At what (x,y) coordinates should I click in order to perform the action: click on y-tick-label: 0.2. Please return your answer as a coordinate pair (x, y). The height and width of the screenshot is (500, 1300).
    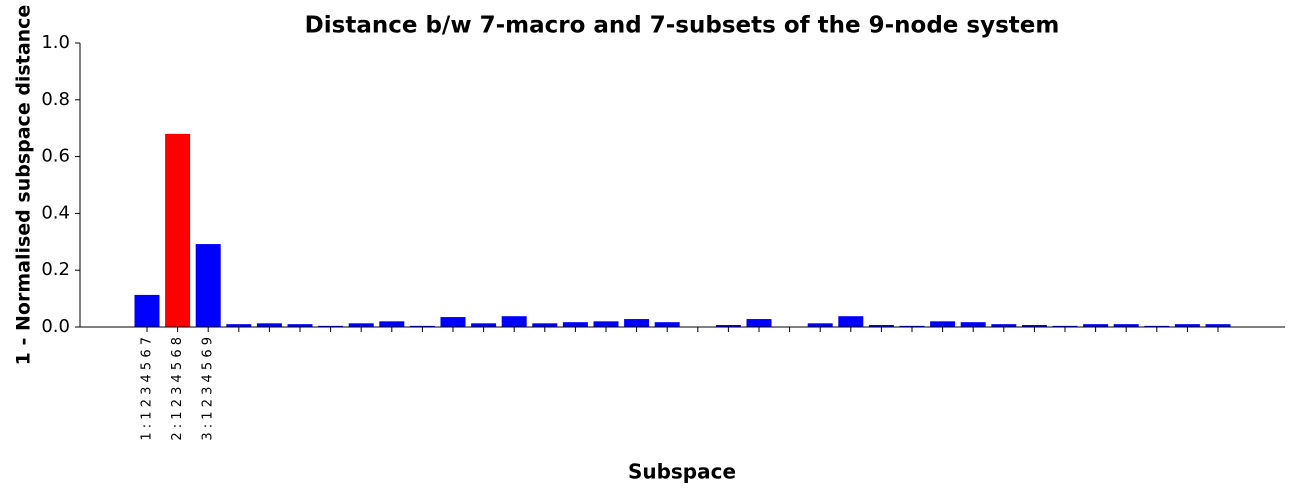
    Looking at the image, I should click on (55, 269).